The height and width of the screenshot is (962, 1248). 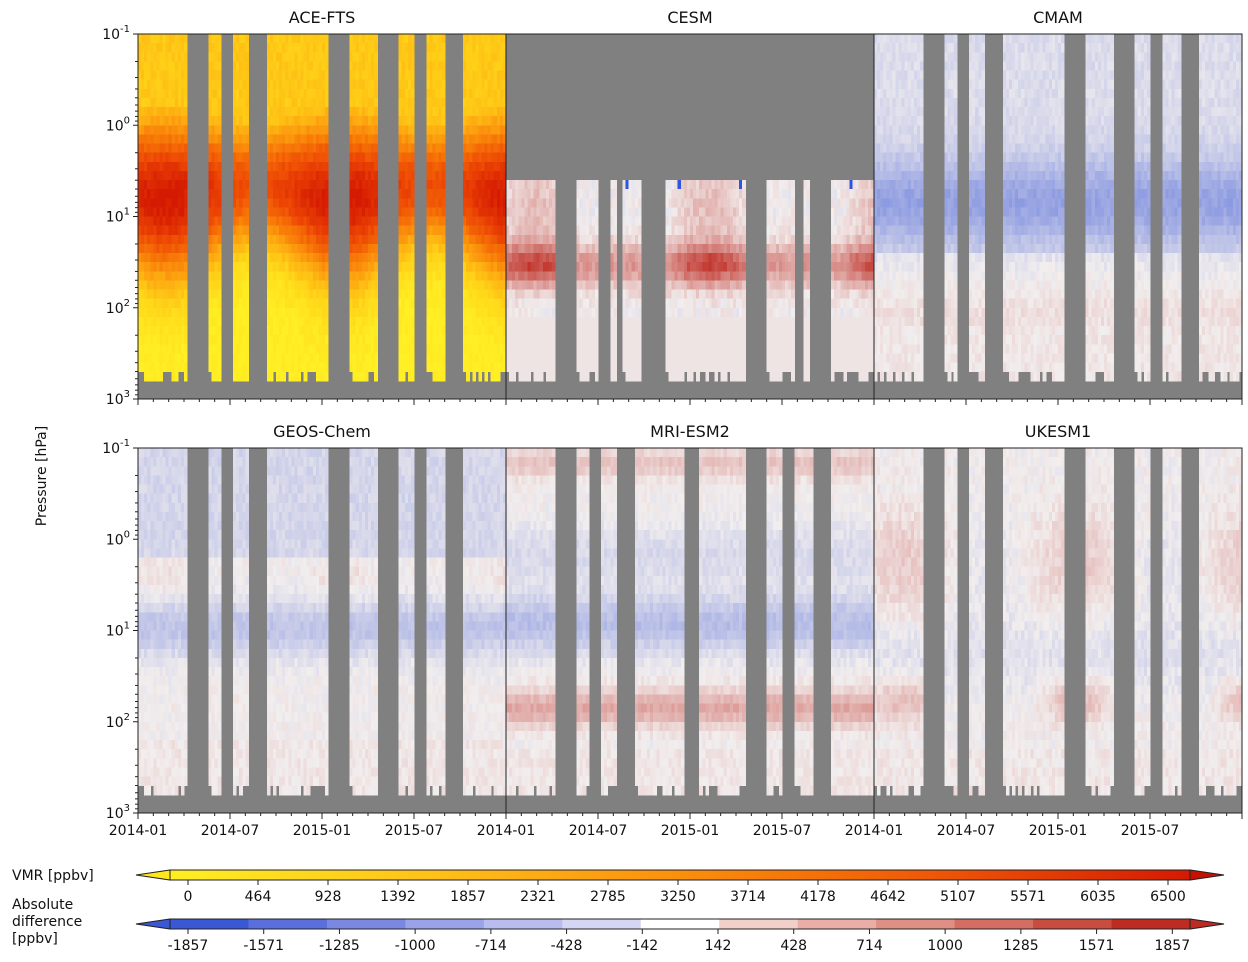 I want to click on y-tick-label: 10-1, so click(x=116, y=33).